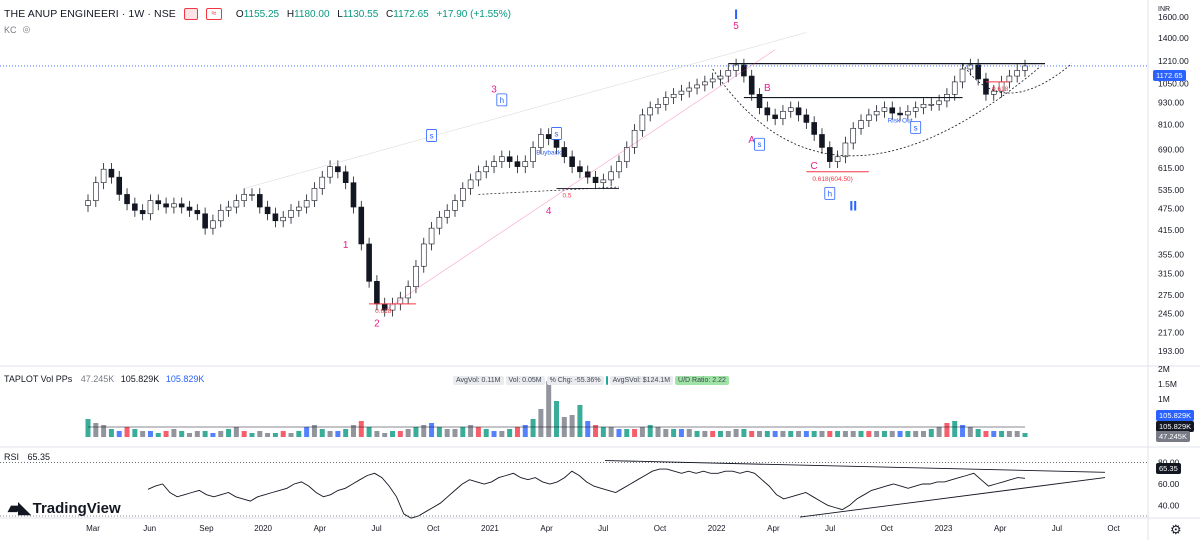  Describe the element at coordinates (1171, 295) in the screenshot. I see `price-tick: 275.00` at that location.